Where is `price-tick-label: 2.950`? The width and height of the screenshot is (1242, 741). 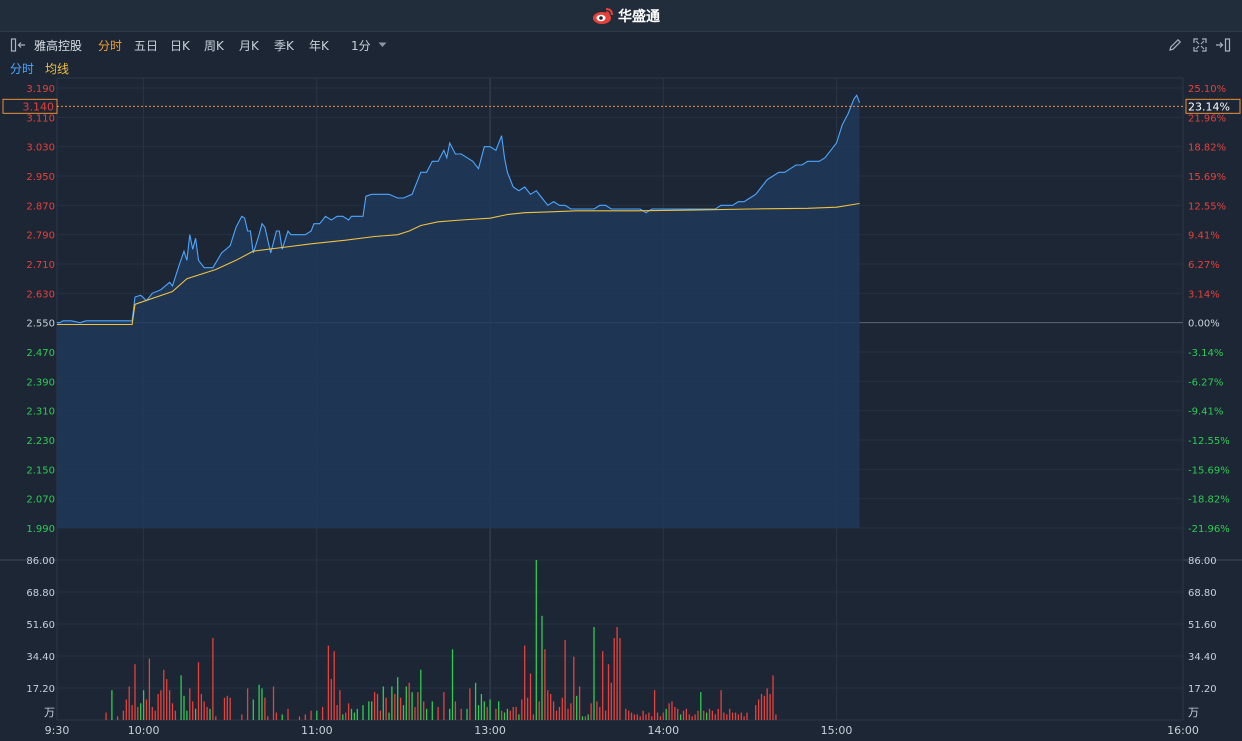
price-tick-label: 2.950 is located at coordinates (40, 177).